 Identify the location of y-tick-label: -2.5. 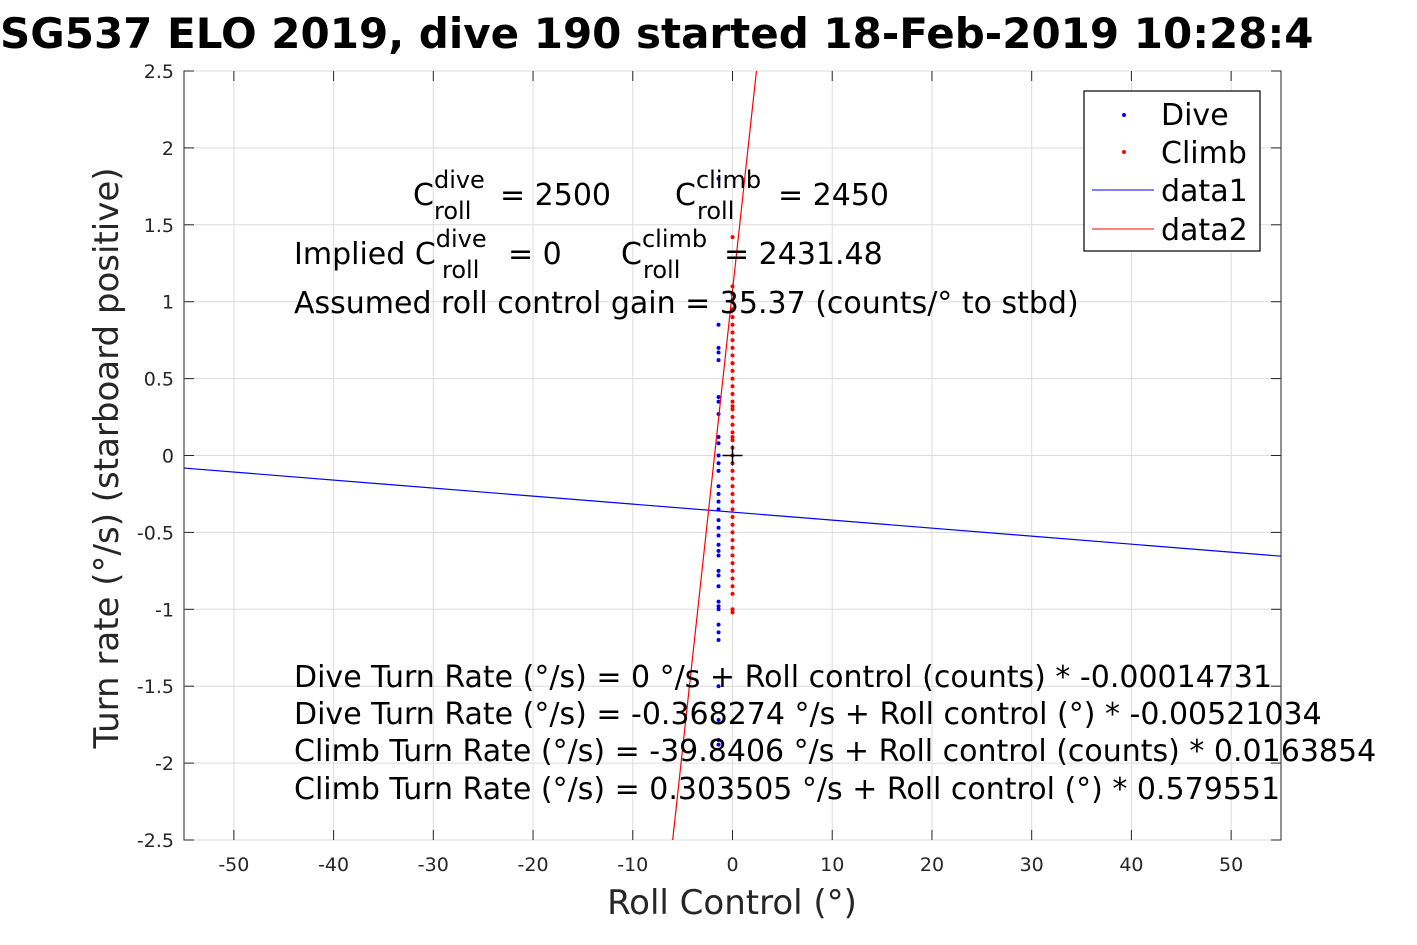
(155, 841).